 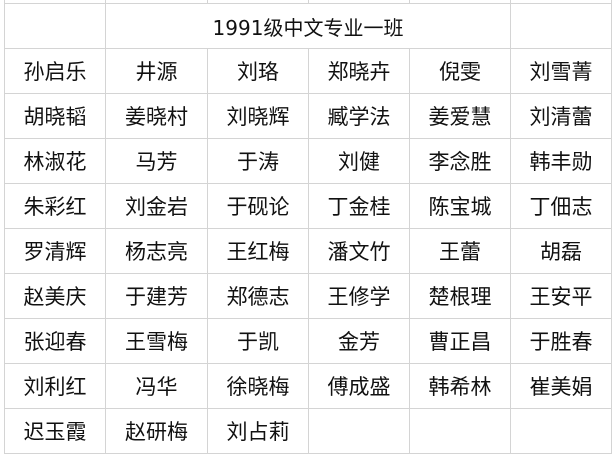 I want to click on name-cell: 朱彩红, so click(x=55, y=206).